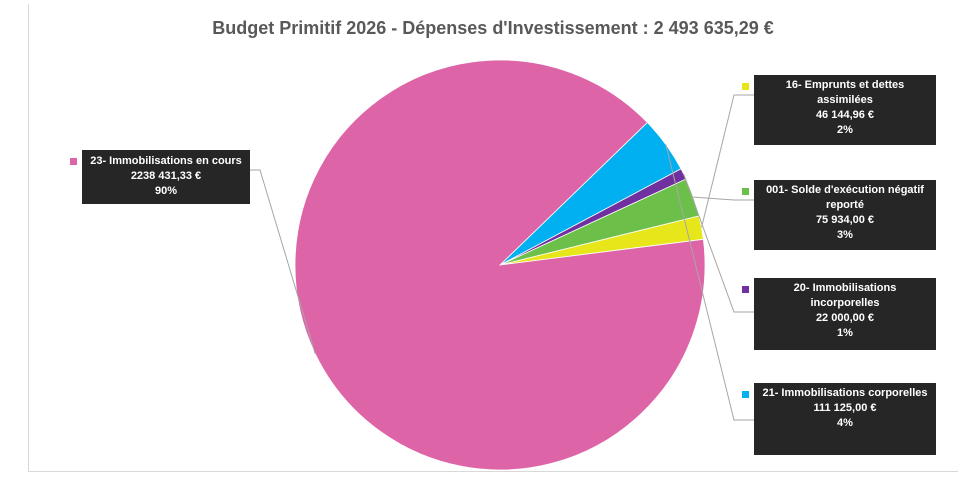 Image resolution: width=966 pixels, height=478 pixels. I want to click on label-name-corporelles: 21- Immobilisations corporelles, so click(845, 393).